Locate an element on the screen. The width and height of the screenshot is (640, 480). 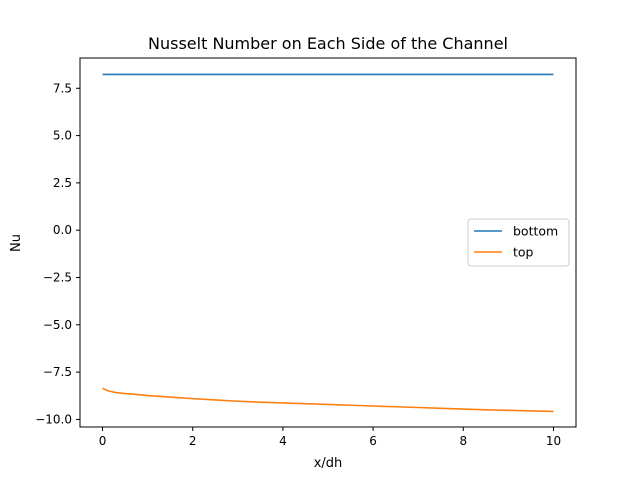
y-tick-label: 5.0 is located at coordinates (62, 136).